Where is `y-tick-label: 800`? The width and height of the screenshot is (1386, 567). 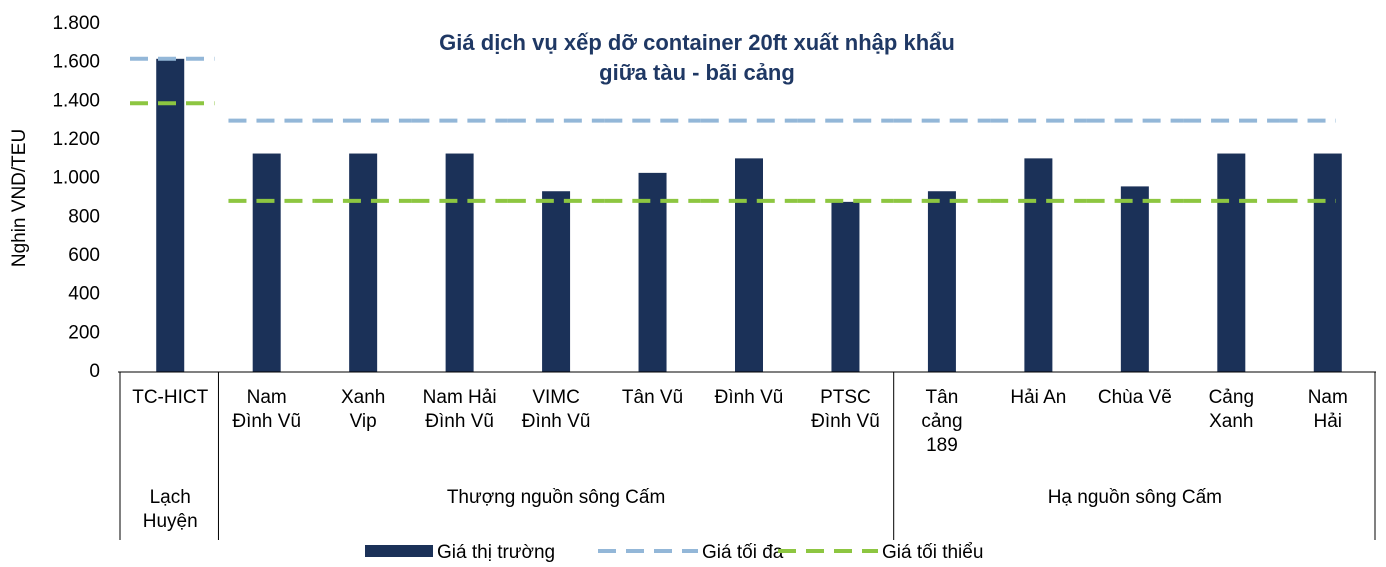 y-tick-label: 800 is located at coordinates (84, 216).